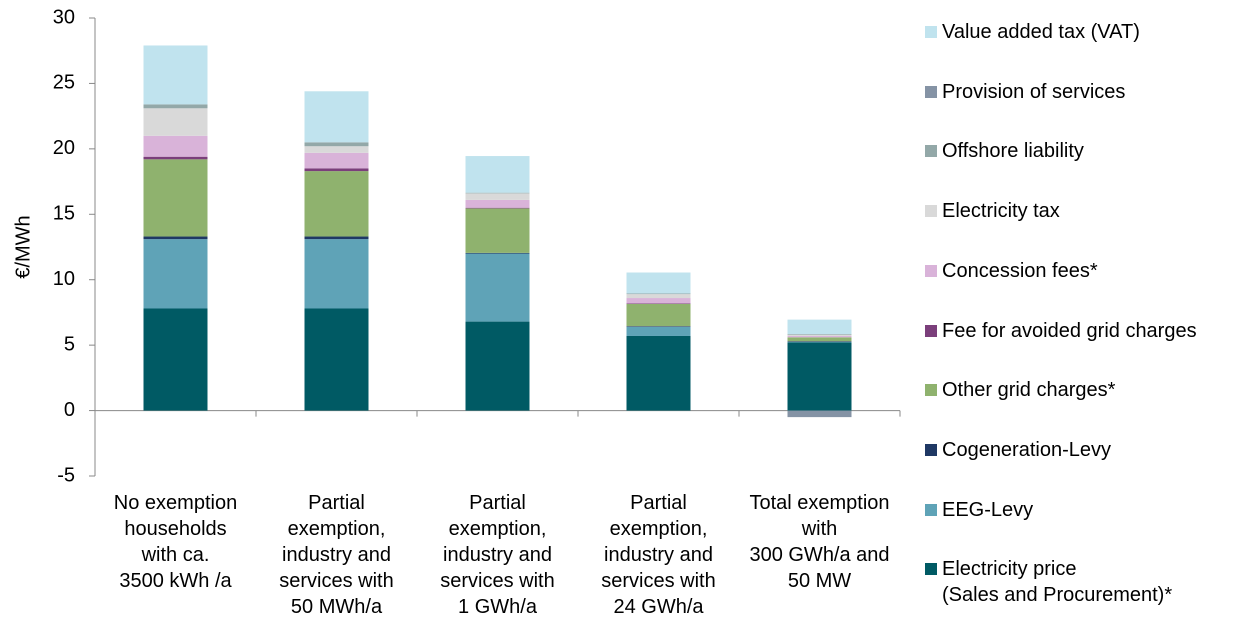 This screenshot has width=1245, height=620. What do you see at coordinates (69, 344) in the screenshot?
I see `y-tick-label: 5` at bounding box center [69, 344].